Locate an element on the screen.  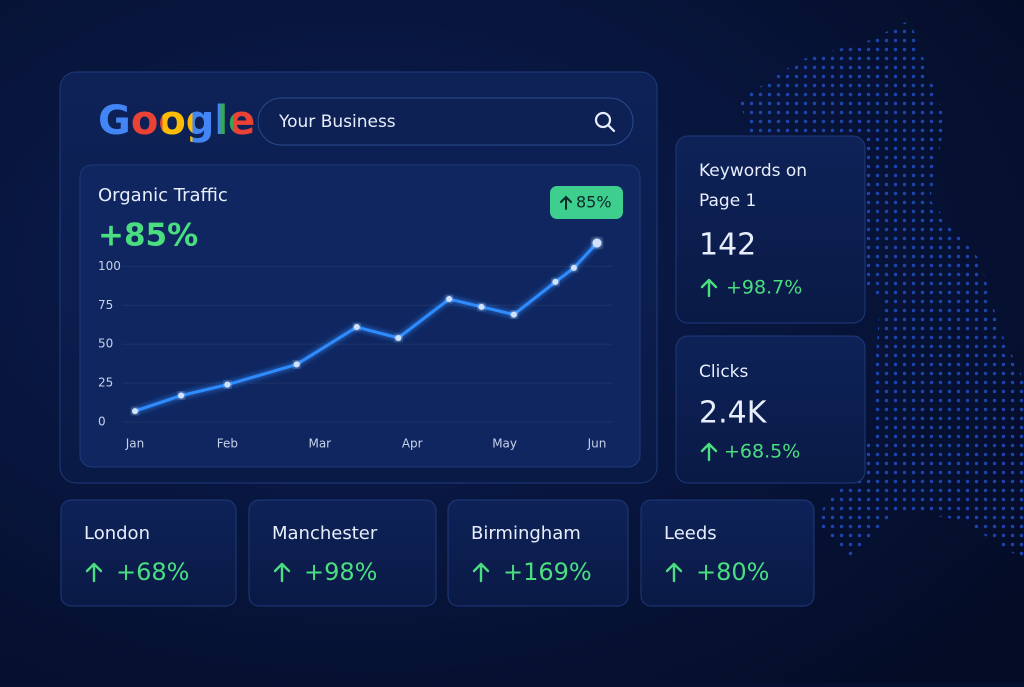
y-tick-label: 0 is located at coordinates (102, 422).